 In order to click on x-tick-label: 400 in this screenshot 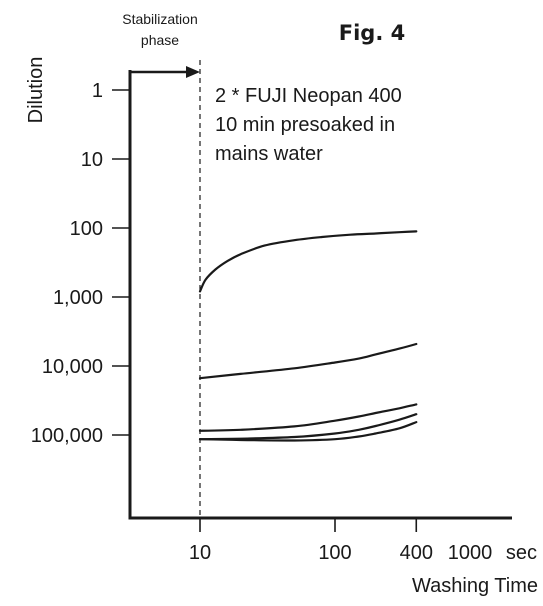, I will do `click(416, 553)`.